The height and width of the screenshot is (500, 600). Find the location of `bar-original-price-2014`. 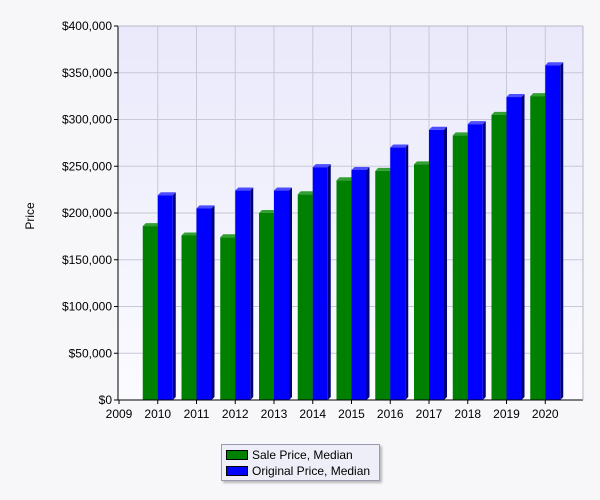

bar-original-price-2014 is located at coordinates (320, 283).